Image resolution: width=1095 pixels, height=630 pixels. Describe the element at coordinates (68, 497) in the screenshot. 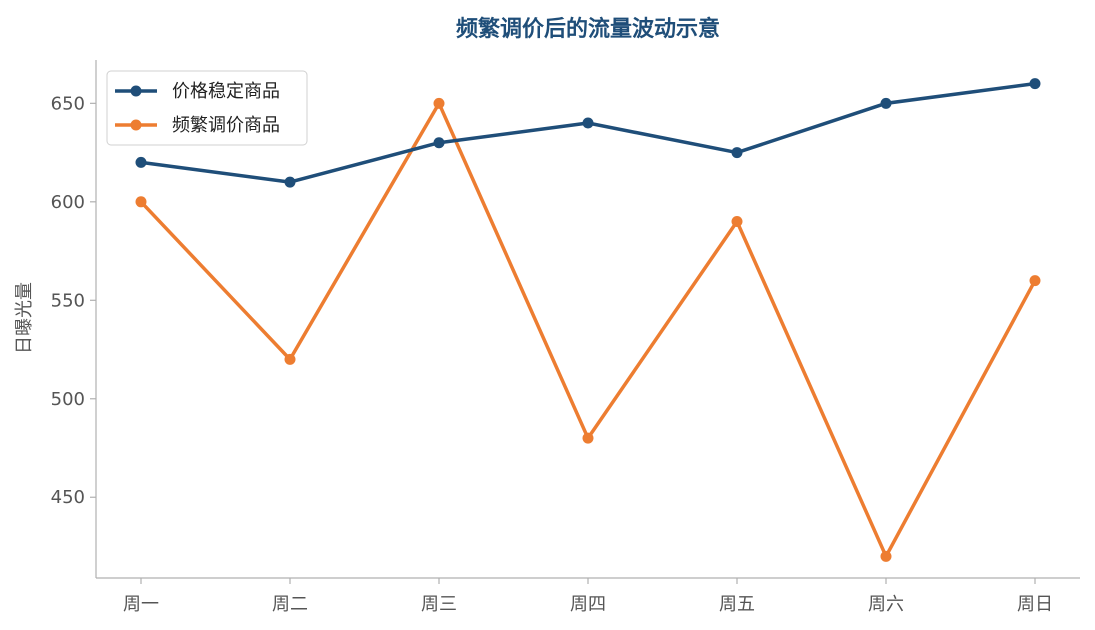

I see `y-tick-label: 450` at that location.